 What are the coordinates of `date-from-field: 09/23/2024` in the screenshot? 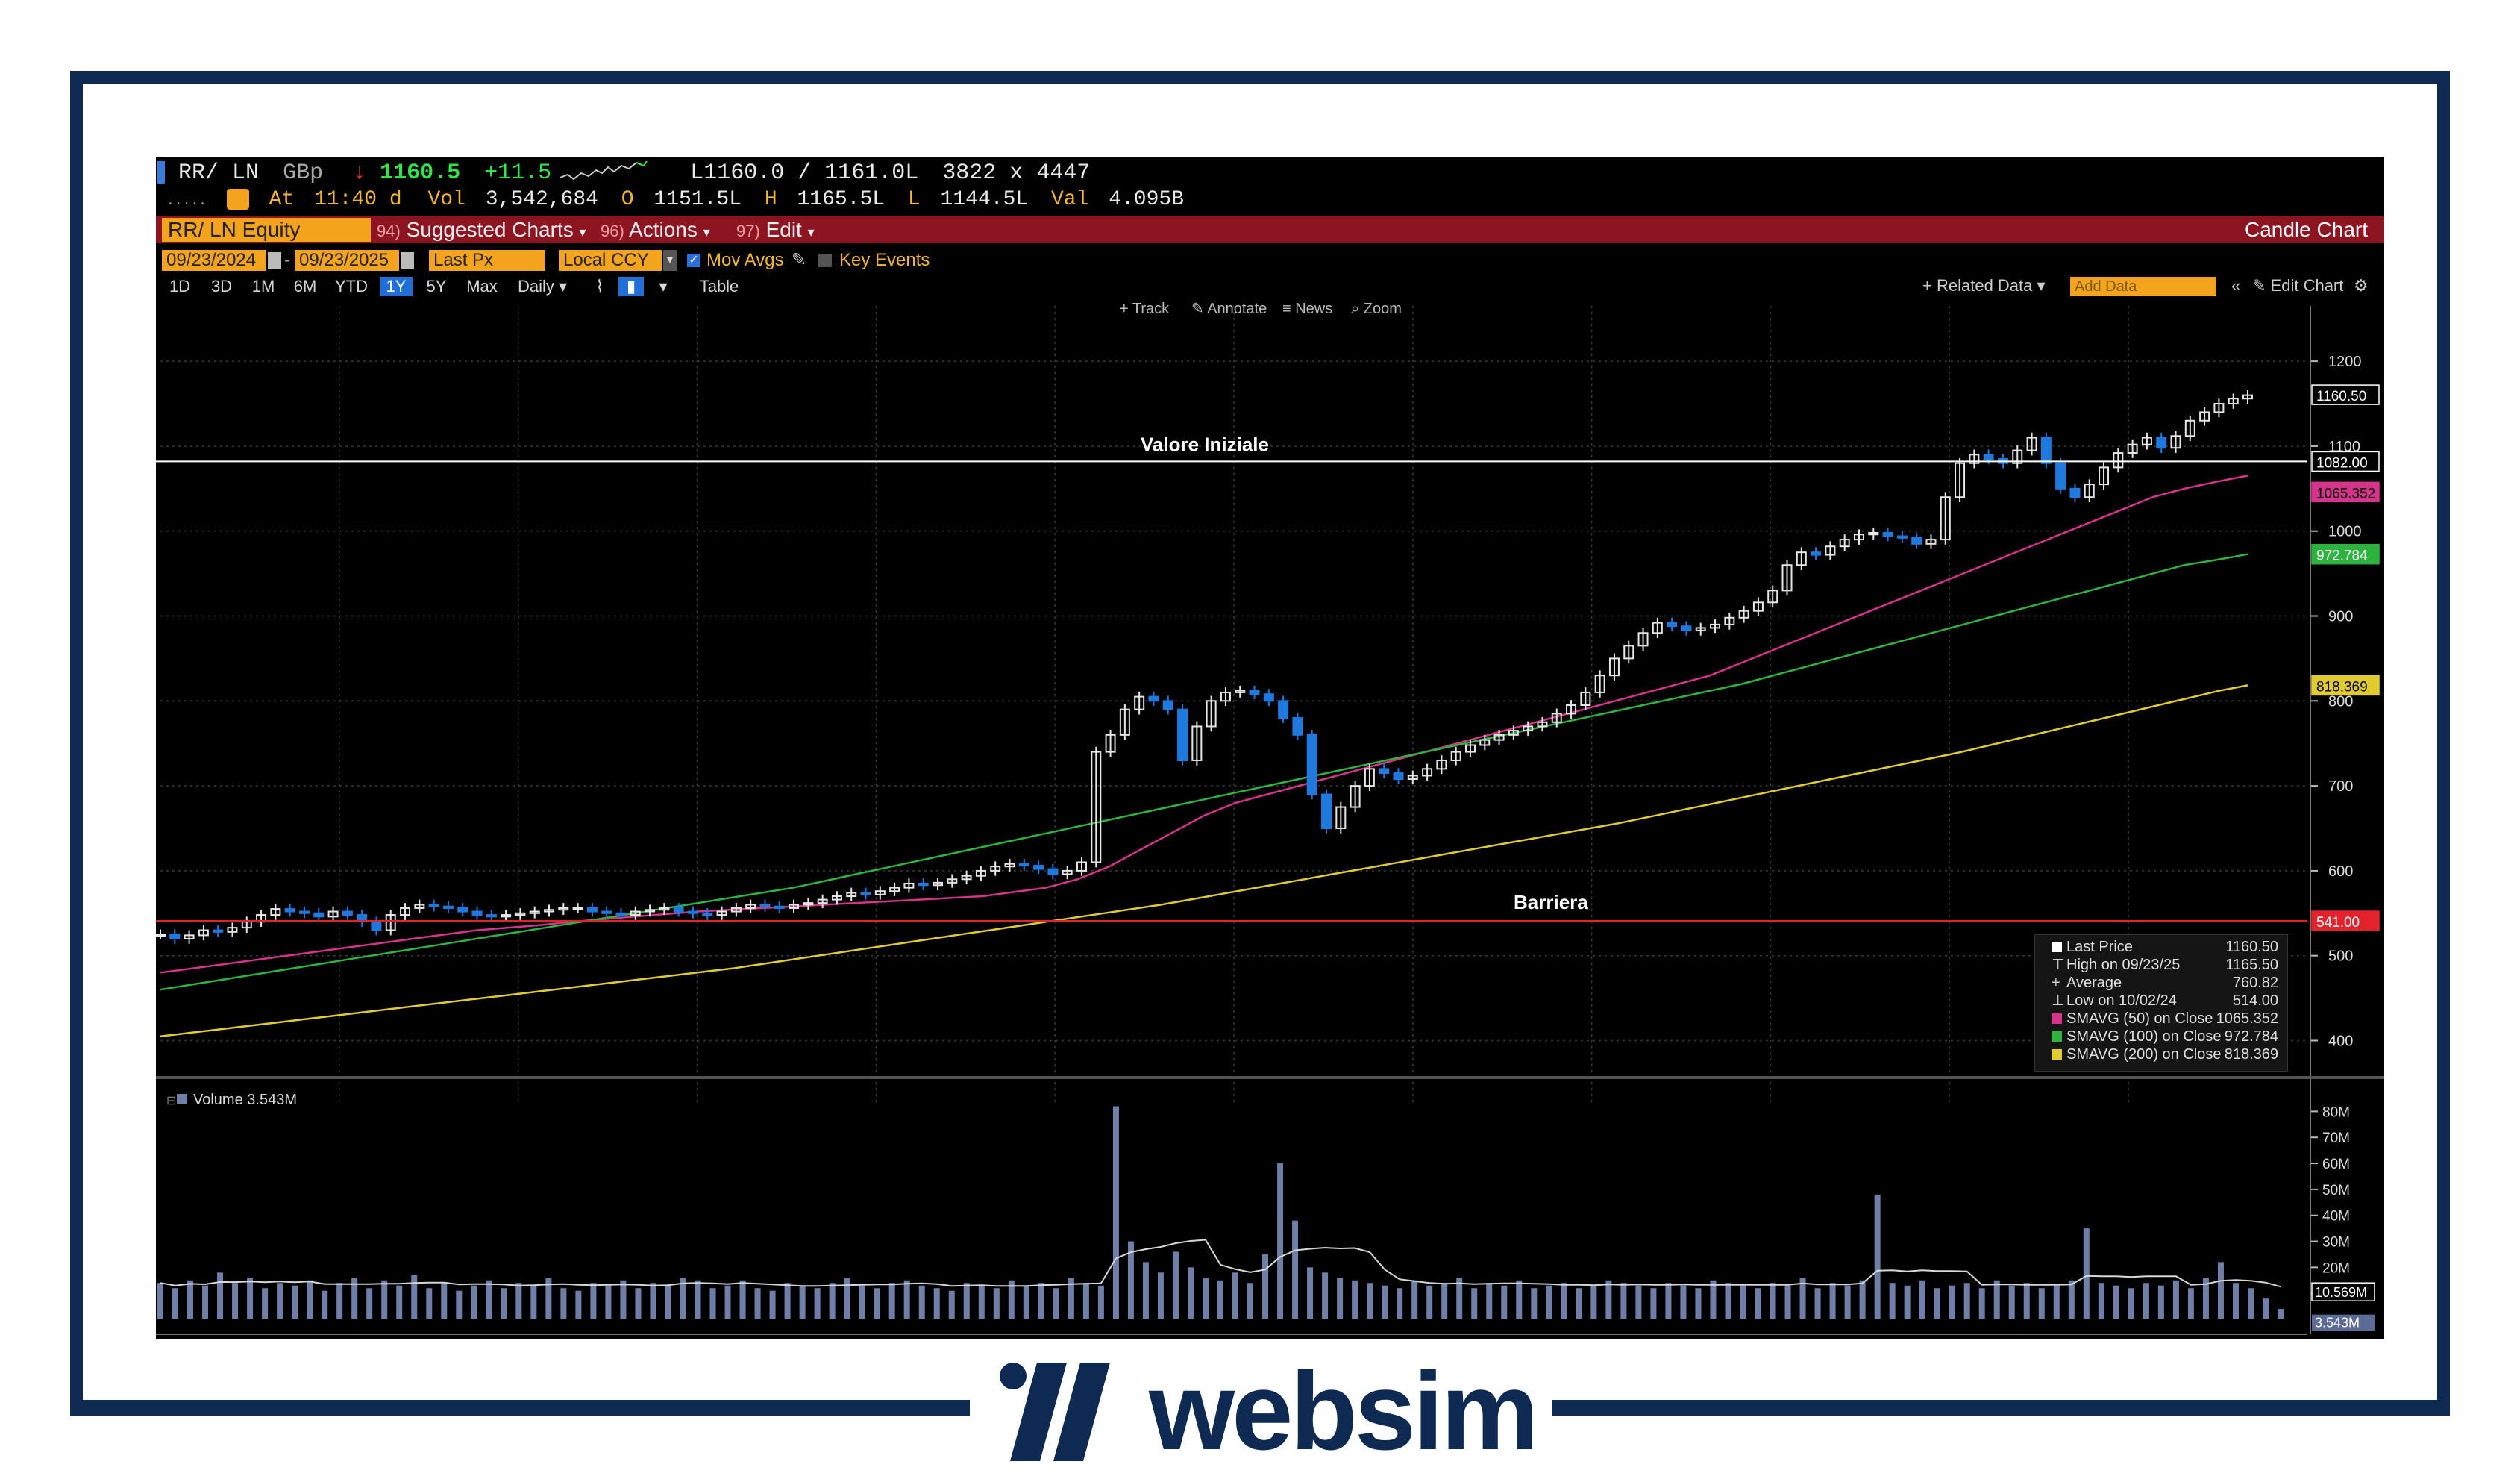 It's located at (214, 261).